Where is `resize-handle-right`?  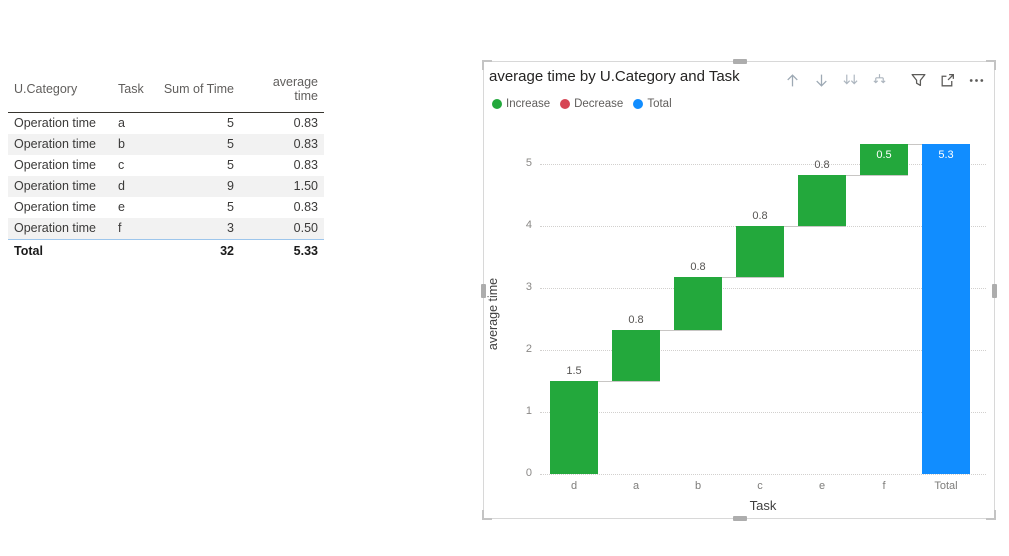 resize-handle-right is located at coordinates (994, 291).